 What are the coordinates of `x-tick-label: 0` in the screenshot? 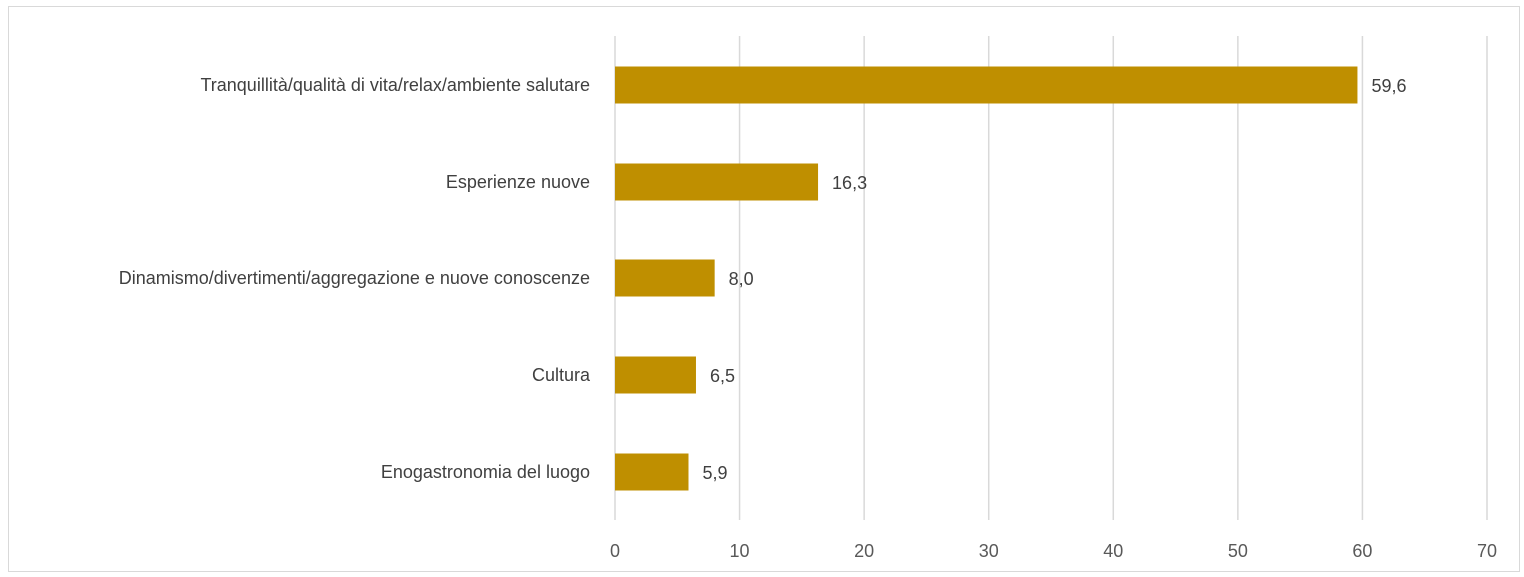 It's located at (615, 551).